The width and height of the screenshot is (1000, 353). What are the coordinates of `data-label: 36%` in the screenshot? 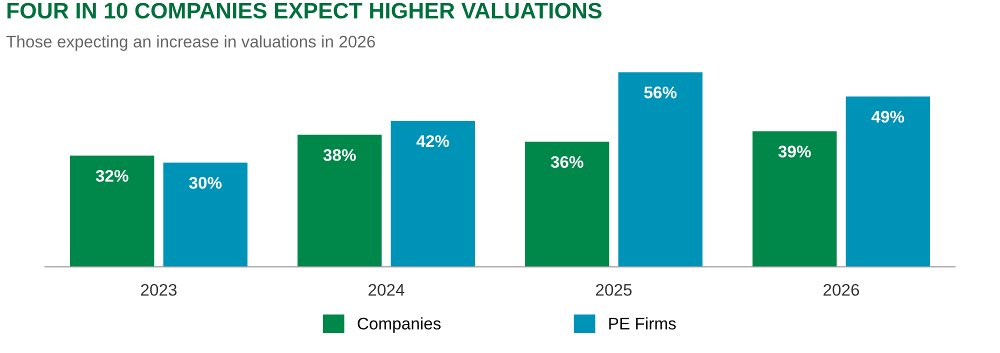 It's located at (567, 162).